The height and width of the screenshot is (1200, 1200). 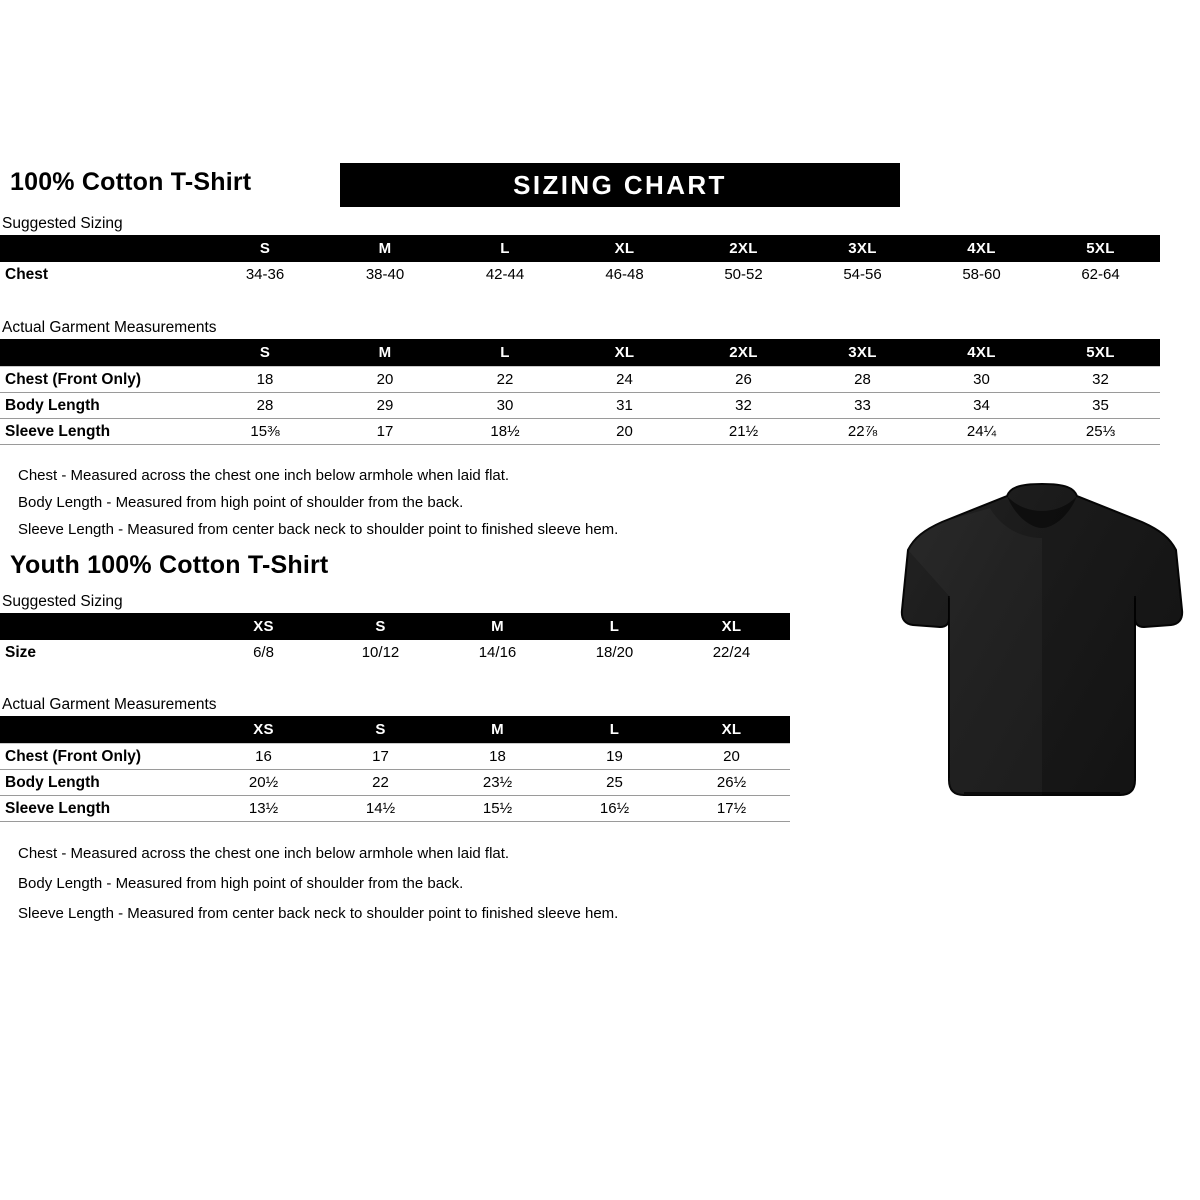 What do you see at coordinates (505, 379) in the screenshot?
I see `cell-chest-front-l: 22` at bounding box center [505, 379].